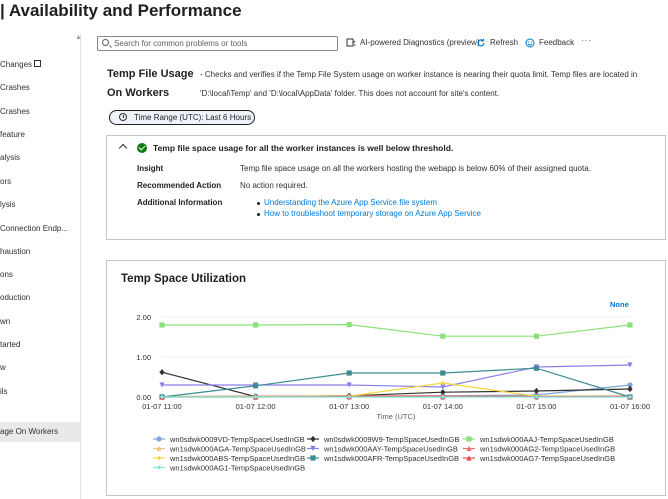  Describe the element at coordinates (40, 182) in the screenshot. I see `sidebar-item: ors` at that location.